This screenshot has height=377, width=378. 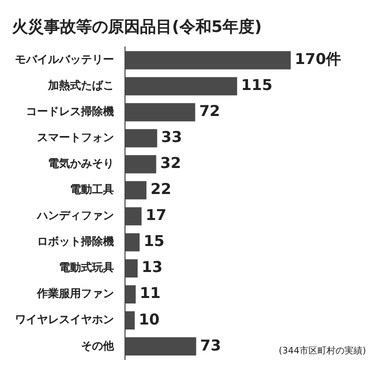 What do you see at coordinates (64, 319) in the screenshot?
I see `y-tick-label: ワイヤレスイヤホン` at bounding box center [64, 319].